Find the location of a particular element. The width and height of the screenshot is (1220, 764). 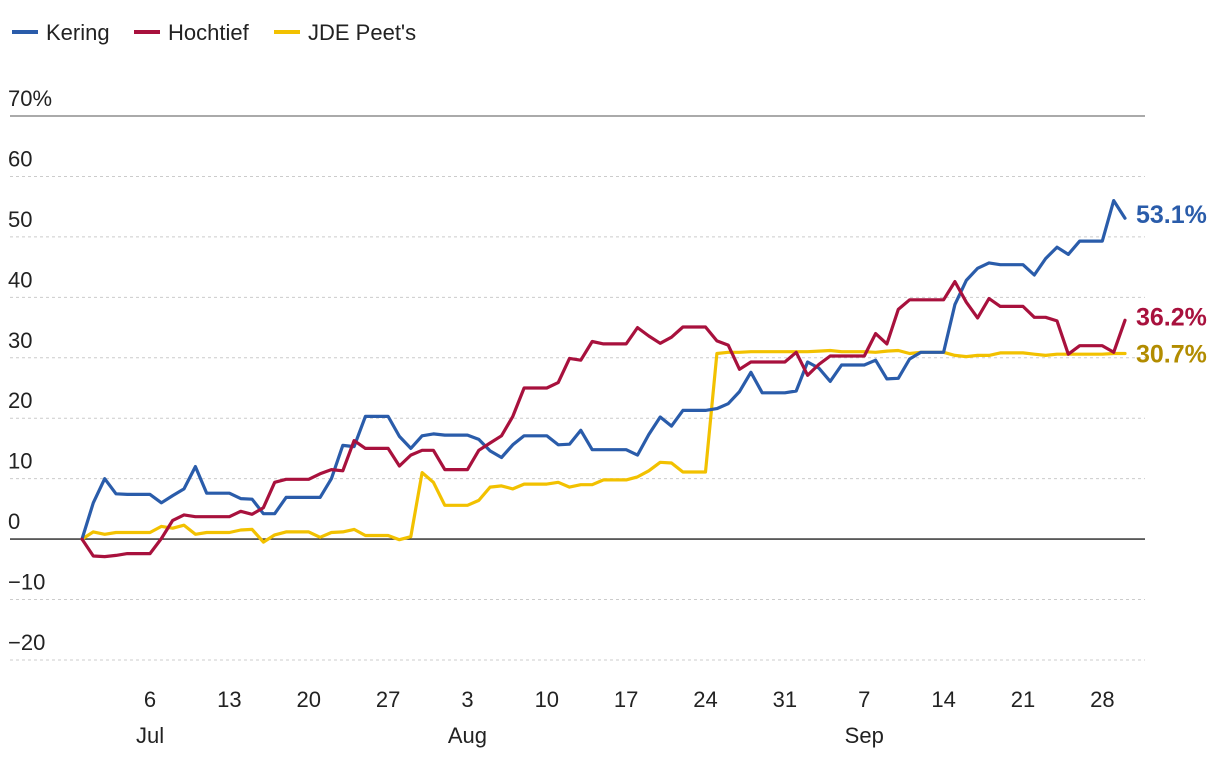

x-tick-label: 31 is located at coordinates (785, 699).